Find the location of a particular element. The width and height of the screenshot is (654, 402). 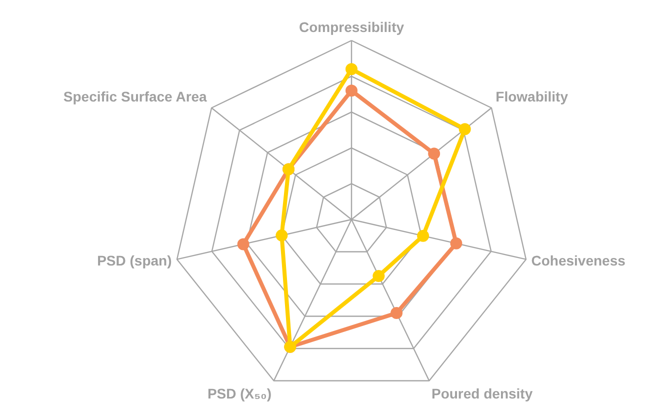

spoke-label: Compressibility is located at coordinates (351, 27).